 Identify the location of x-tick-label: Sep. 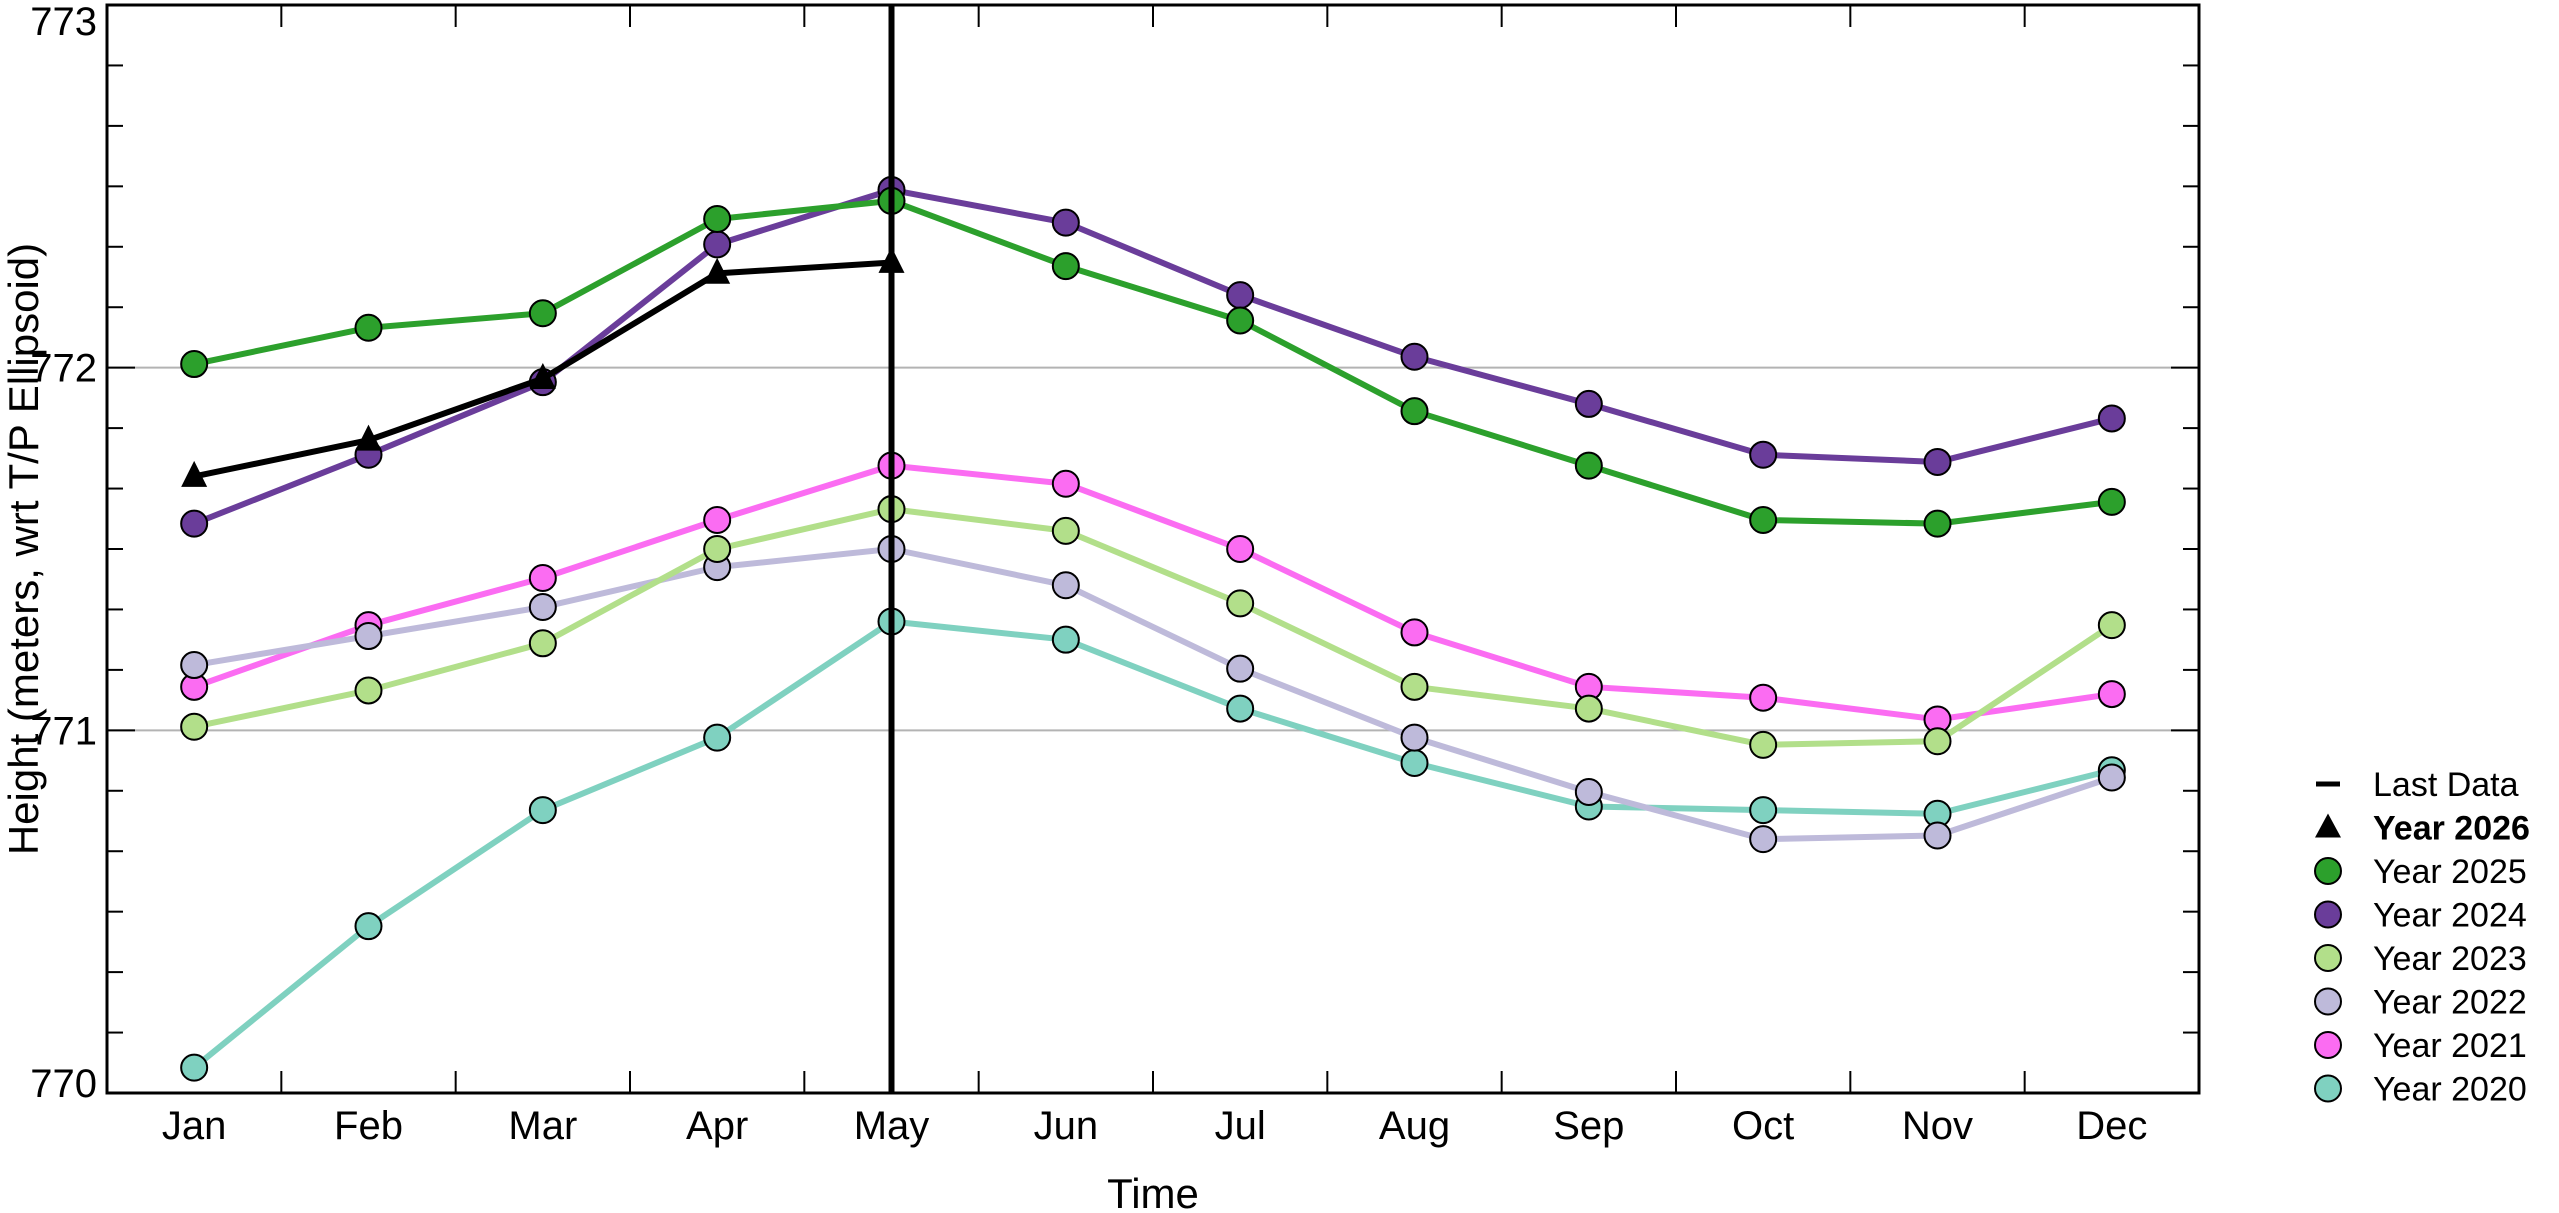
(1588, 1126).